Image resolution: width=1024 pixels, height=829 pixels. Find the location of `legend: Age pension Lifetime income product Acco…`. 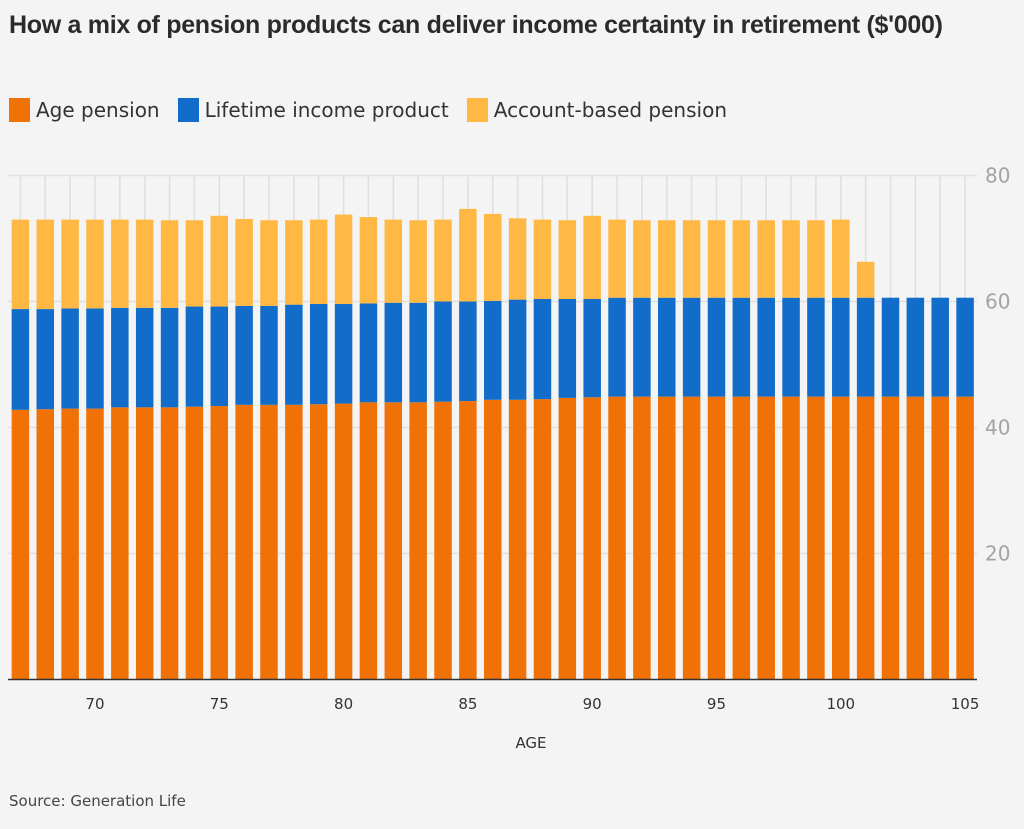

legend: Age pension Lifetime income product Acco… is located at coordinates (377, 110).